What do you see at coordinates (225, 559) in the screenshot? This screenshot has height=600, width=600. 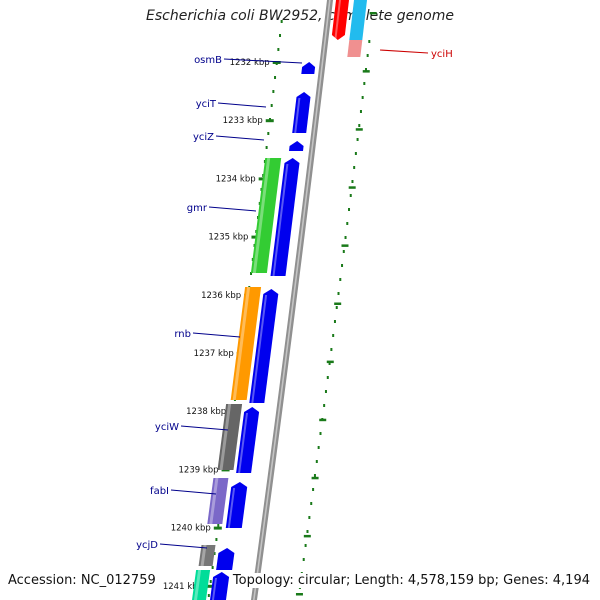 I see `gene-arrow-ycjD` at bounding box center [225, 559].